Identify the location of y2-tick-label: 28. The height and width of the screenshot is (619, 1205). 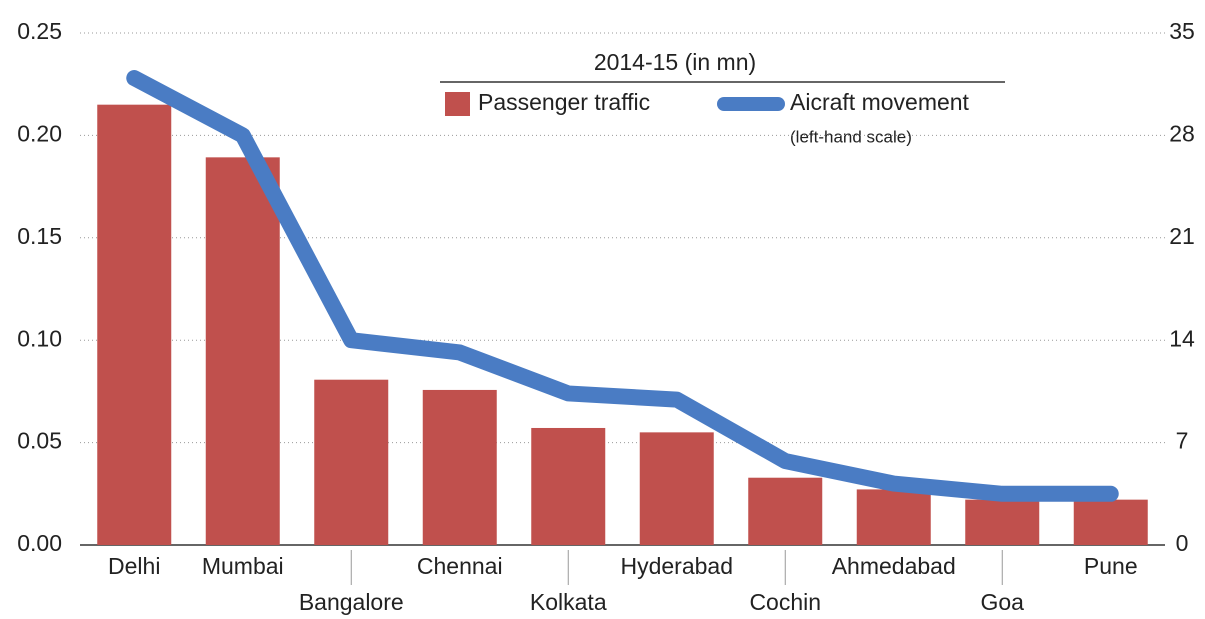
(1182, 133).